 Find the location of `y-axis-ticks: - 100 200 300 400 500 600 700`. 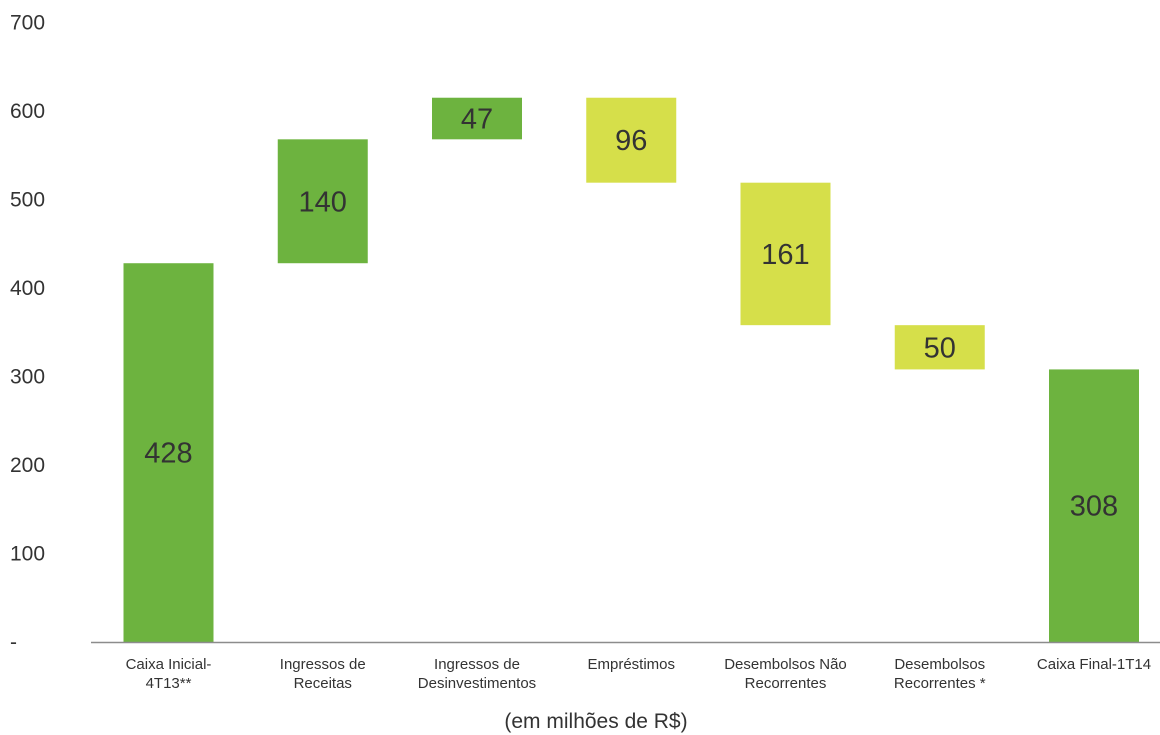

y-axis-ticks: - 100 200 300 400 500 600 700 is located at coordinates (27, 333).